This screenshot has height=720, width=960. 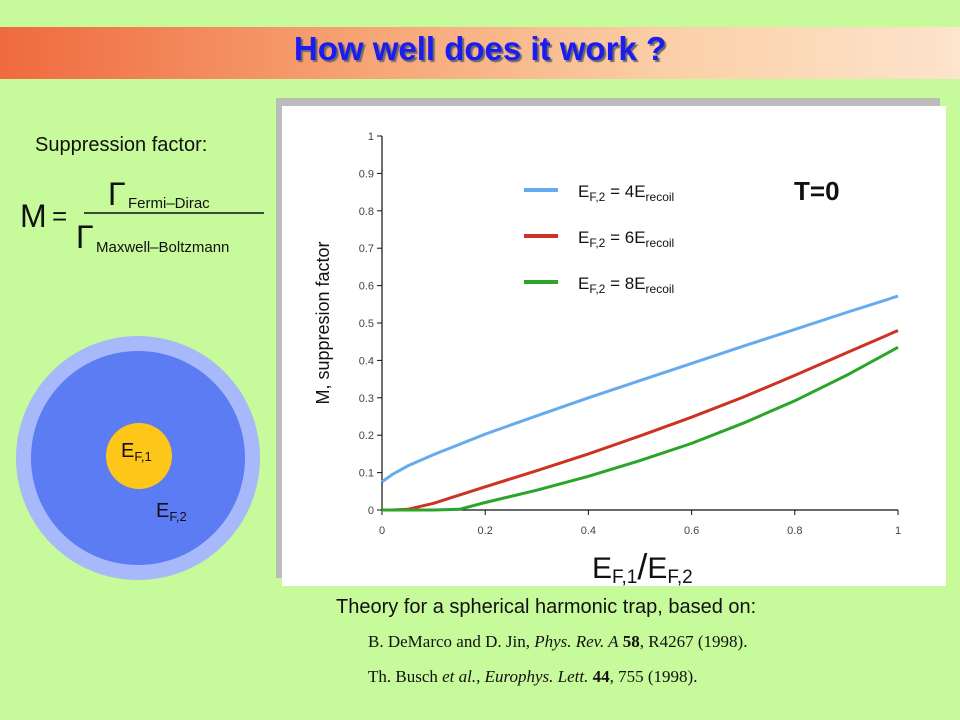 I want to click on x-axis-label-text: EF,1/EF,2, so click(x=642, y=566).